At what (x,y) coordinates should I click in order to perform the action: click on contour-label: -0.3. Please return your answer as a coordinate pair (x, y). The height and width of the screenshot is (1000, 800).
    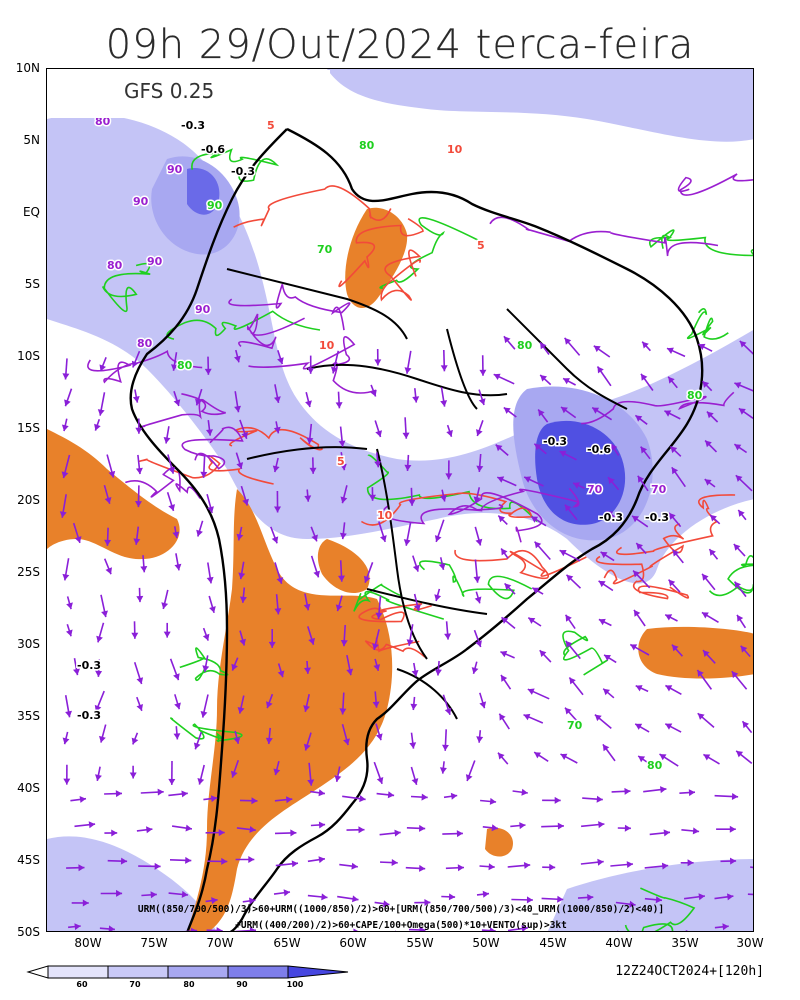
    Looking at the image, I should click on (657, 517).